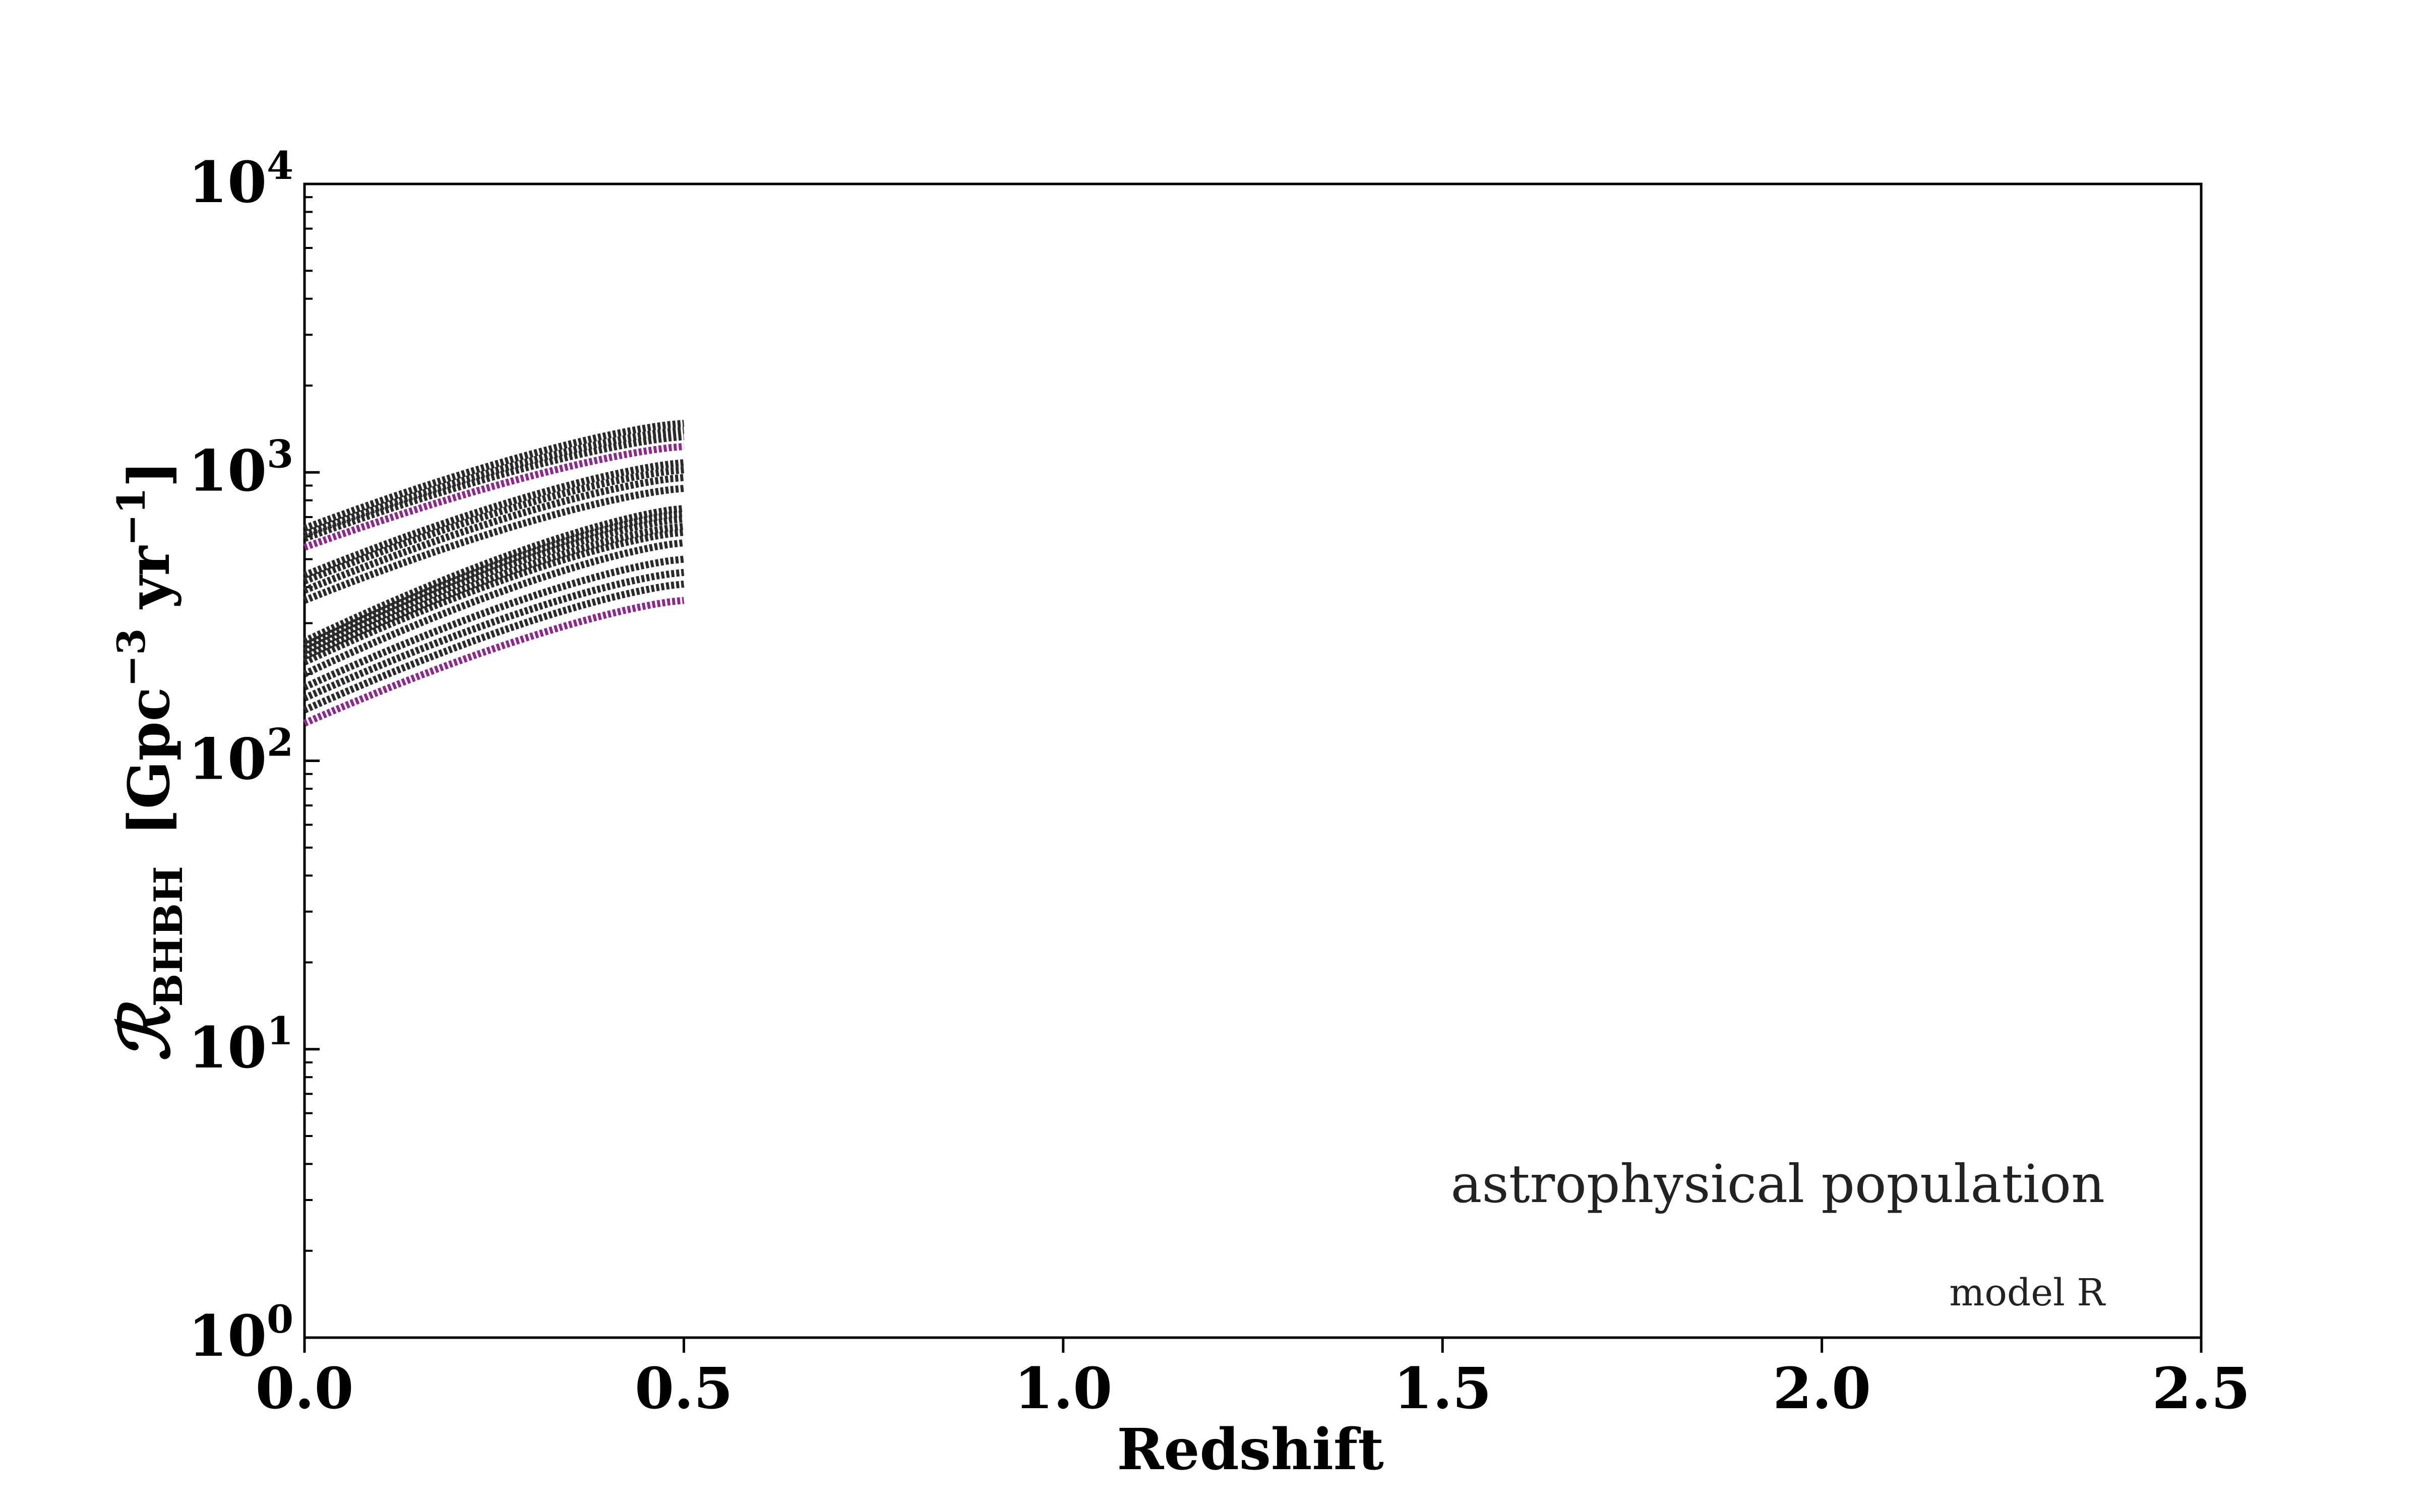  What do you see at coordinates (2027, 1293) in the screenshot?
I see `annotation-model: model R` at bounding box center [2027, 1293].